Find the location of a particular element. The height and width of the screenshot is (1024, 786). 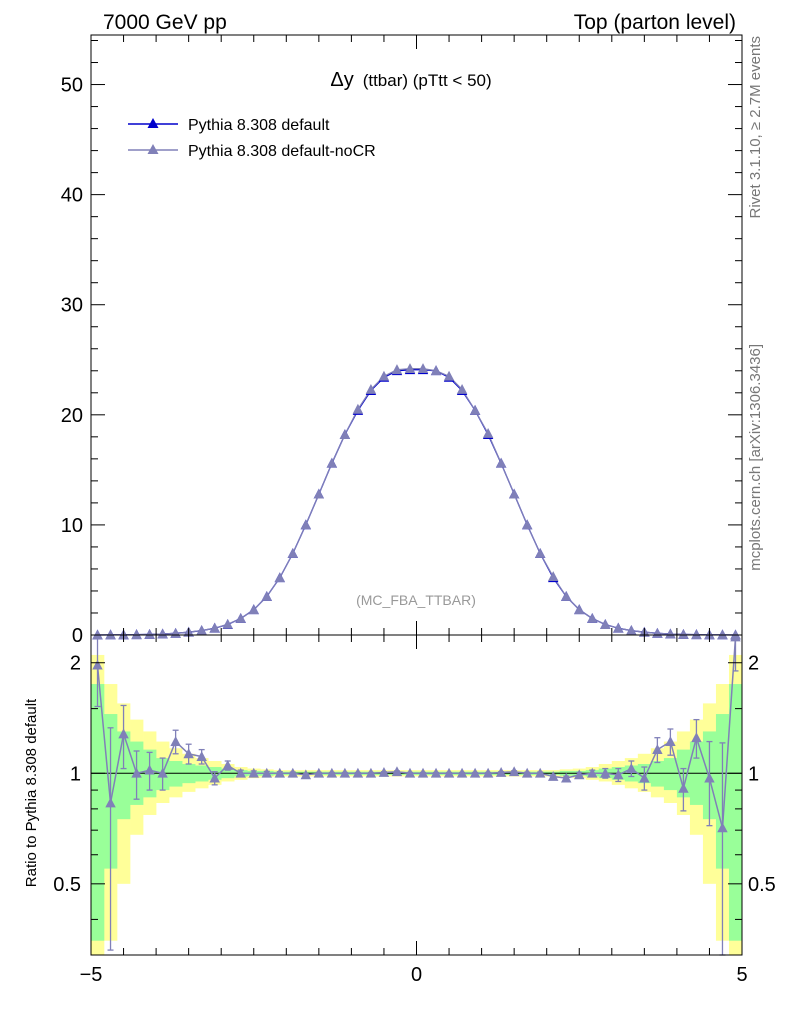

ratio-y-tick-label-right: 2 is located at coordinates (753, 664).